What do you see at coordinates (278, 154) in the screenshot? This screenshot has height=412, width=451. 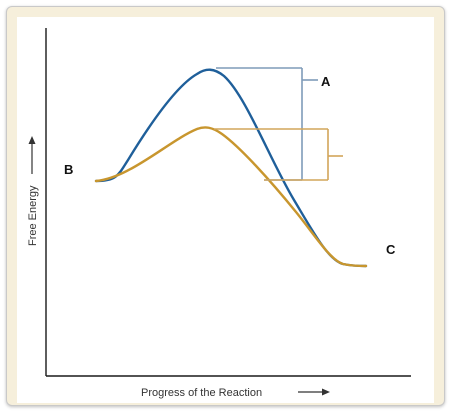 I see `bracket-catalyzed` at bounding box center [278, 154].